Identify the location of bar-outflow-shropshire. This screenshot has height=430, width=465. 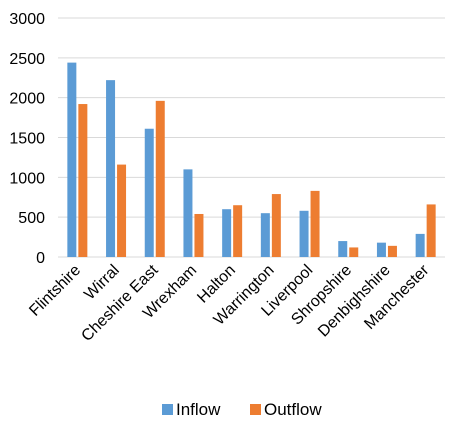
(354, 252).